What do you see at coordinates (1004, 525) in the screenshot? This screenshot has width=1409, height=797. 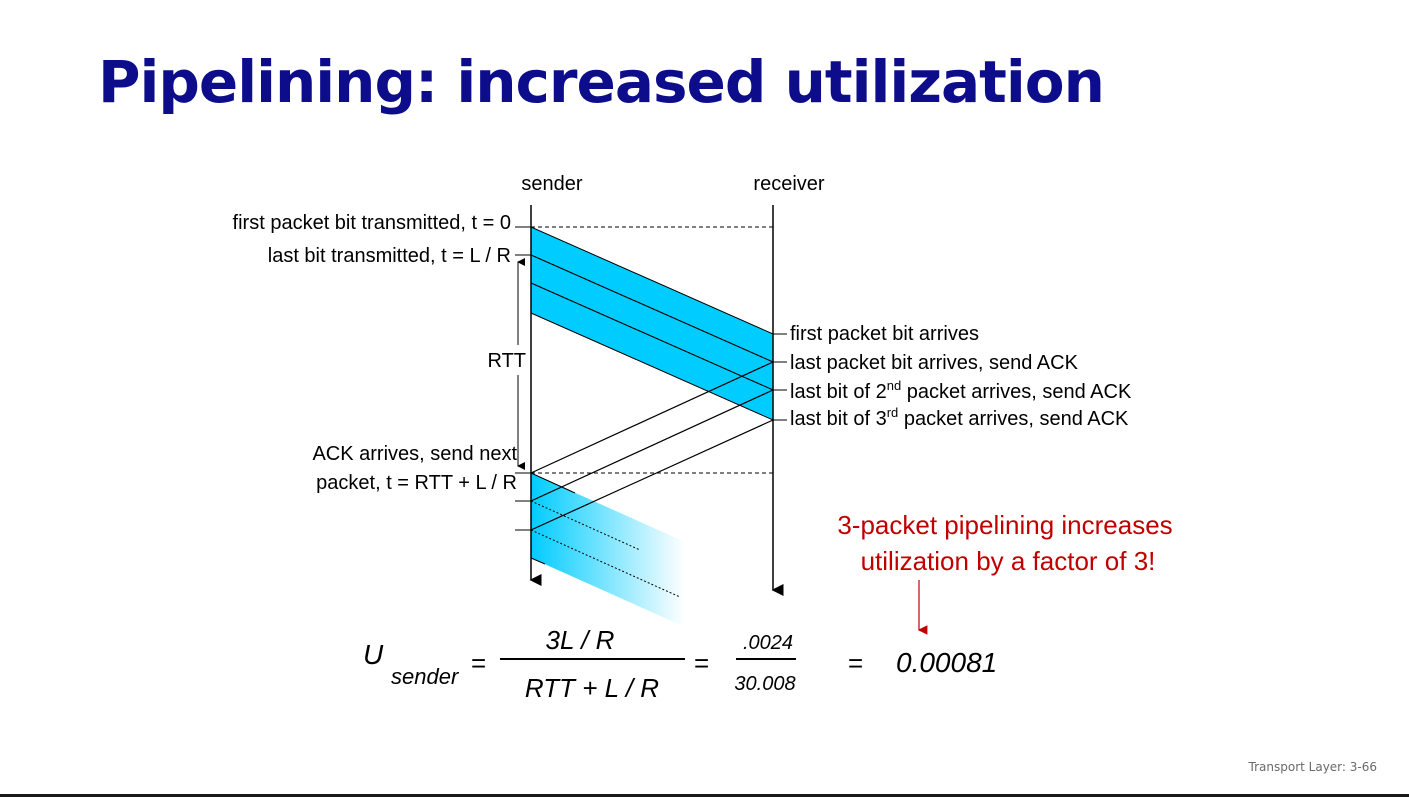 I see `callout-line1: 3-packet pipelining increases` at bounding box center [1004, 525].